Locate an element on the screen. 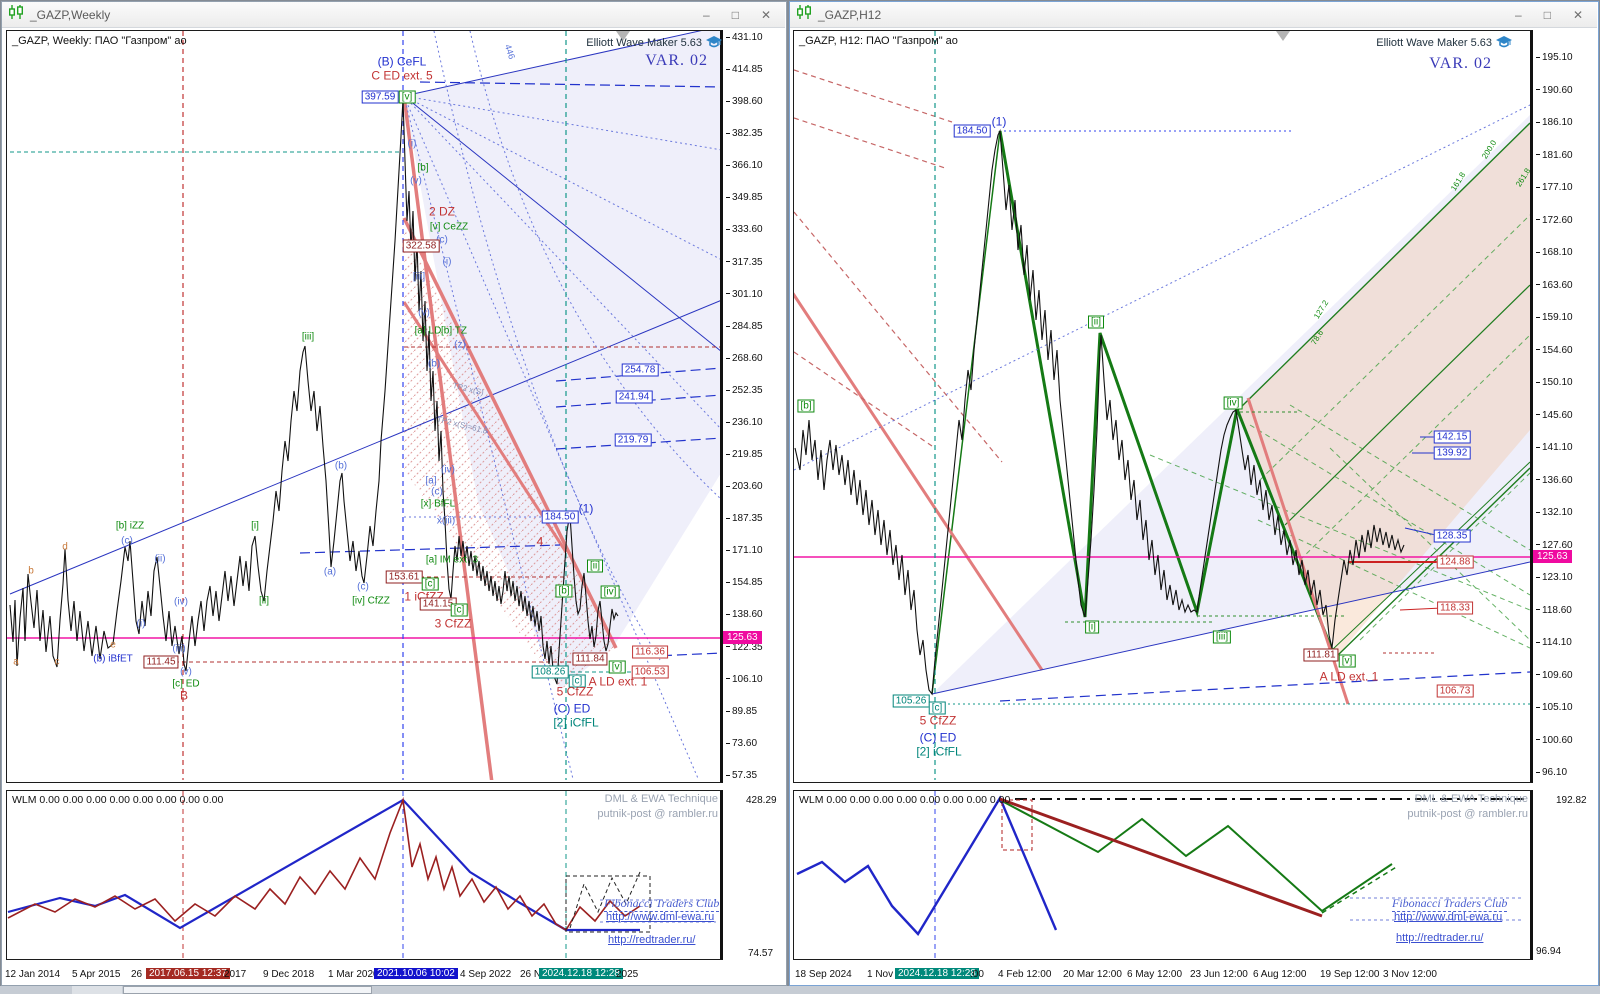  wave-label: 142.15 is located at coordinates (1452, 437).